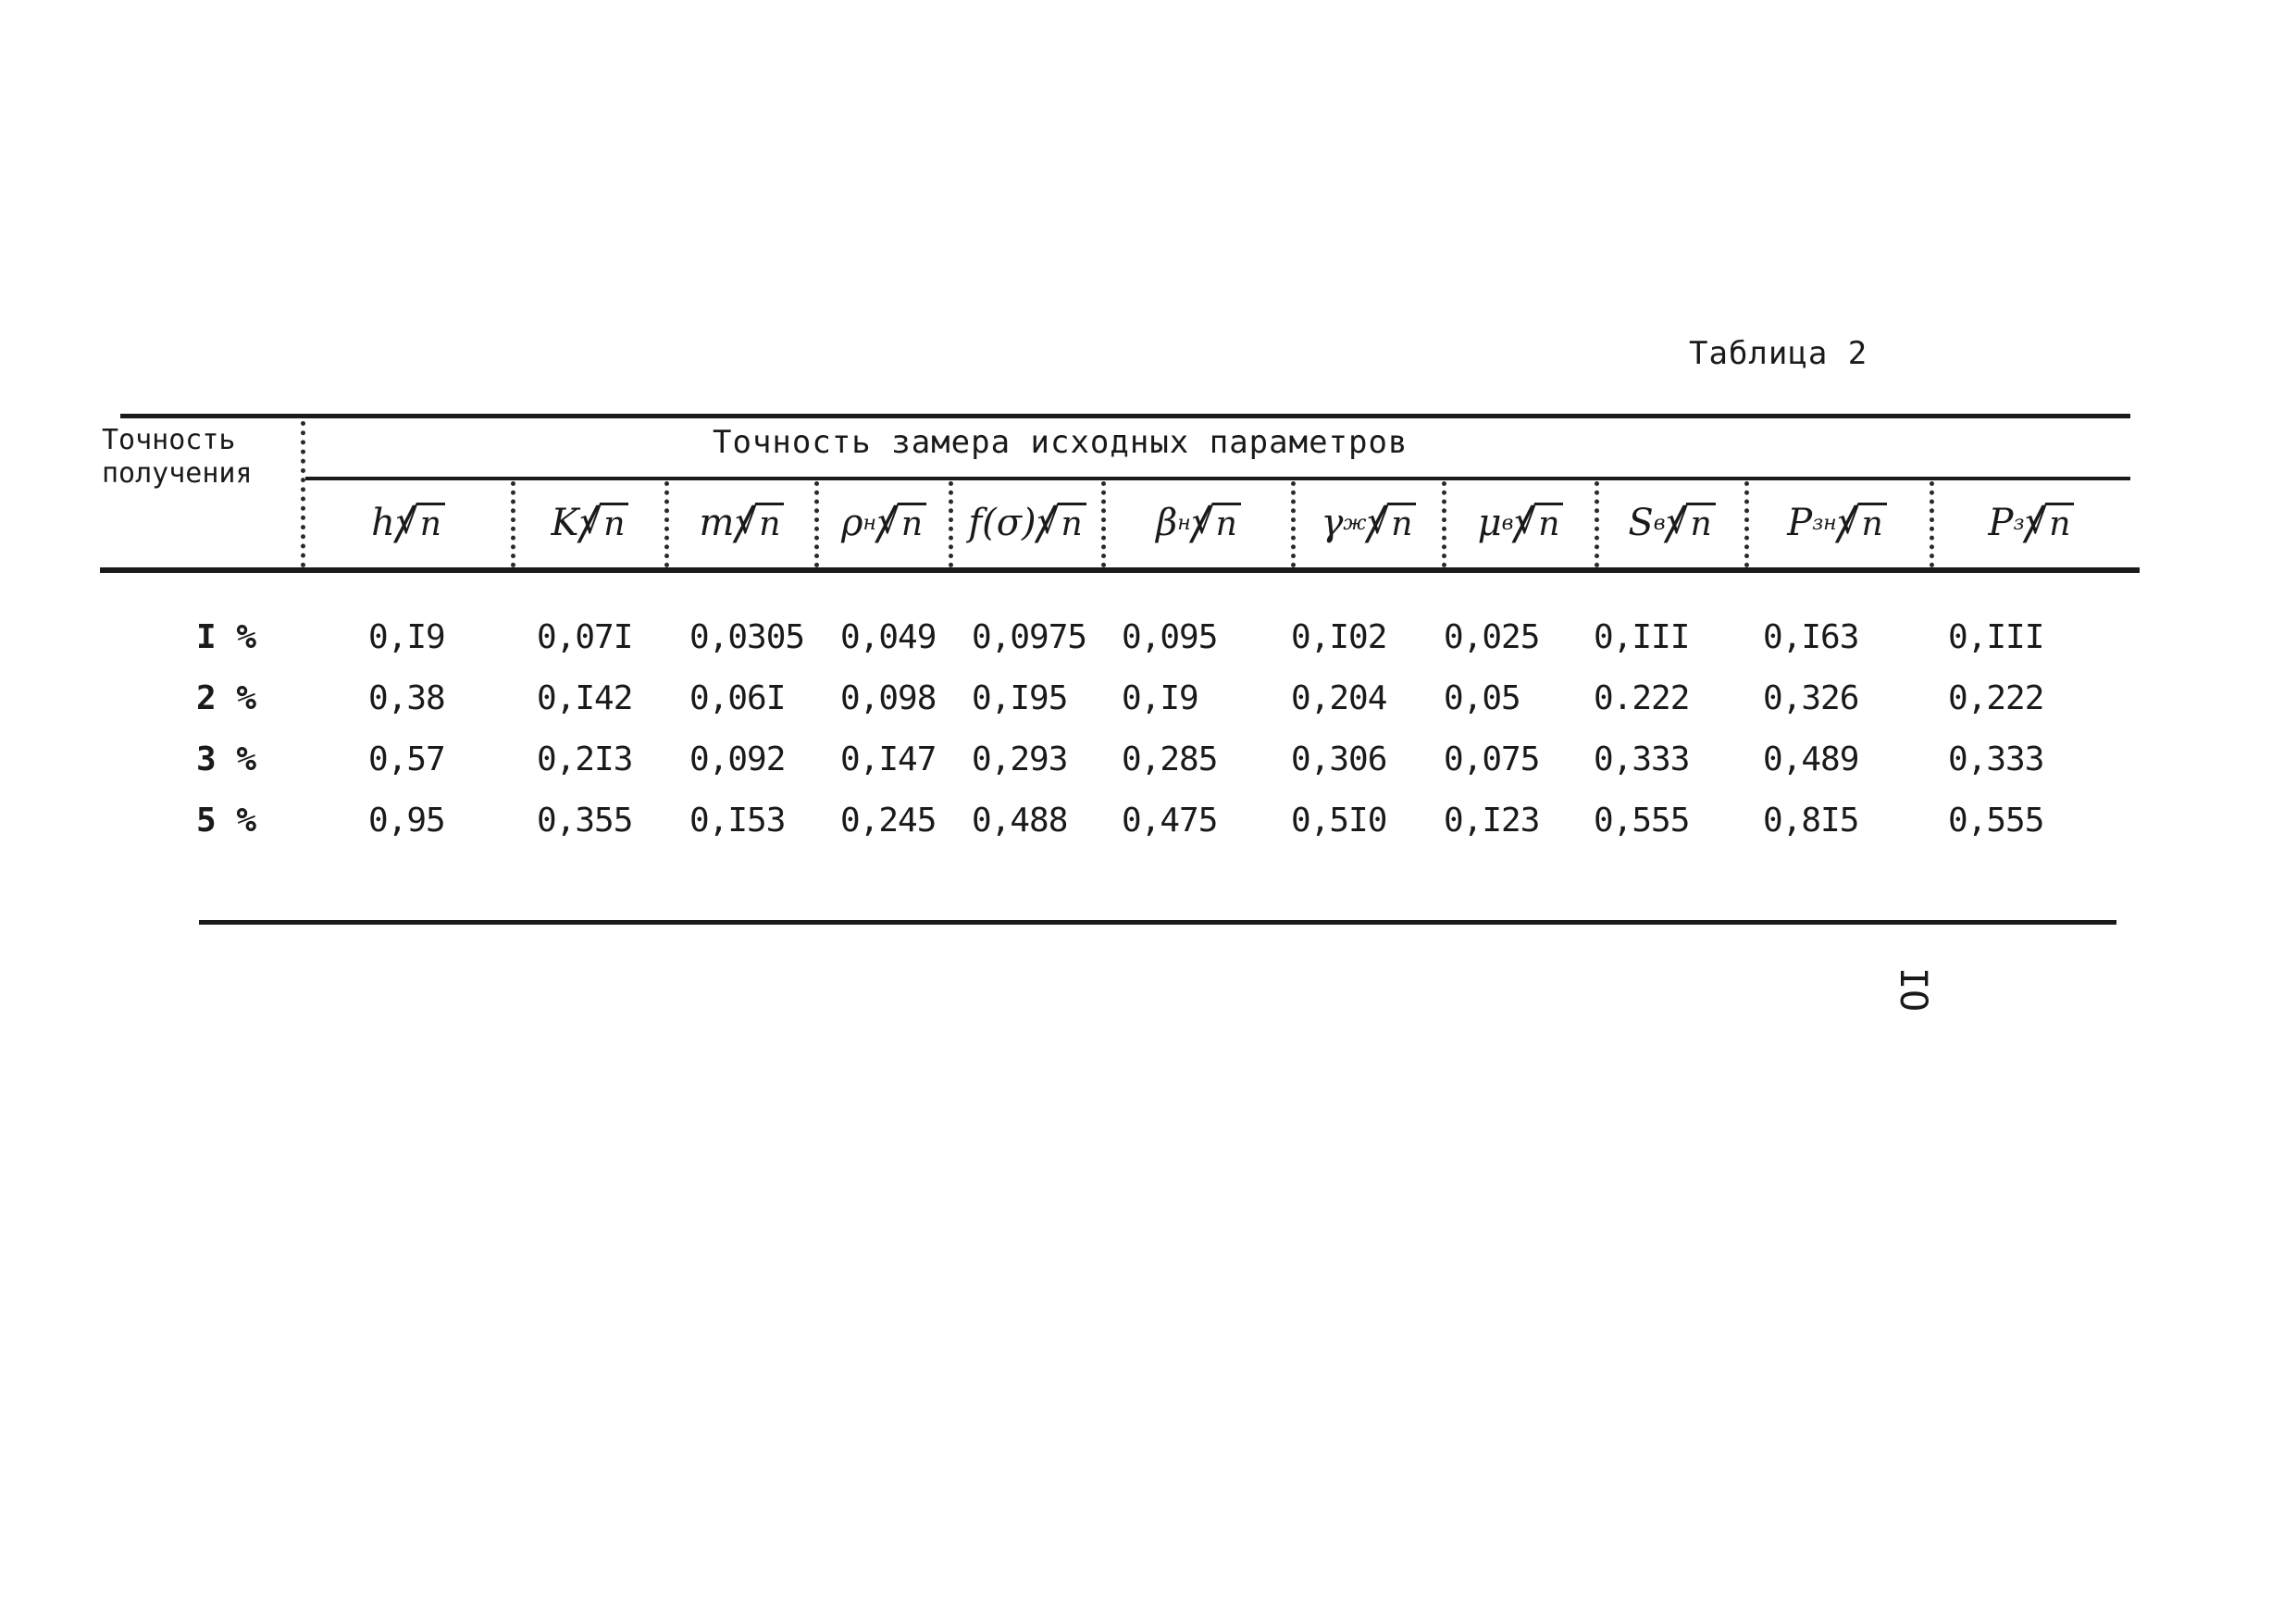 This screenshot has width=2296, height=1617. What do you see at coordinates (1483, 698) in the screenshot?
I see `table-cell: 0,05` at bounding box center [1483, 698].